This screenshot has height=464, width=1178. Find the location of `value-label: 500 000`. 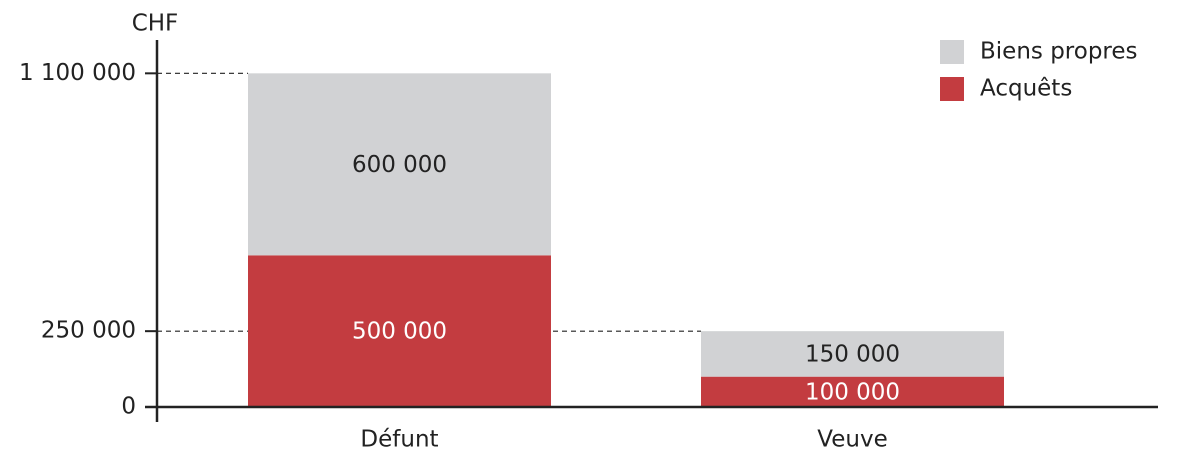

value-label: 500 000 is located at coordinates (399, 332).